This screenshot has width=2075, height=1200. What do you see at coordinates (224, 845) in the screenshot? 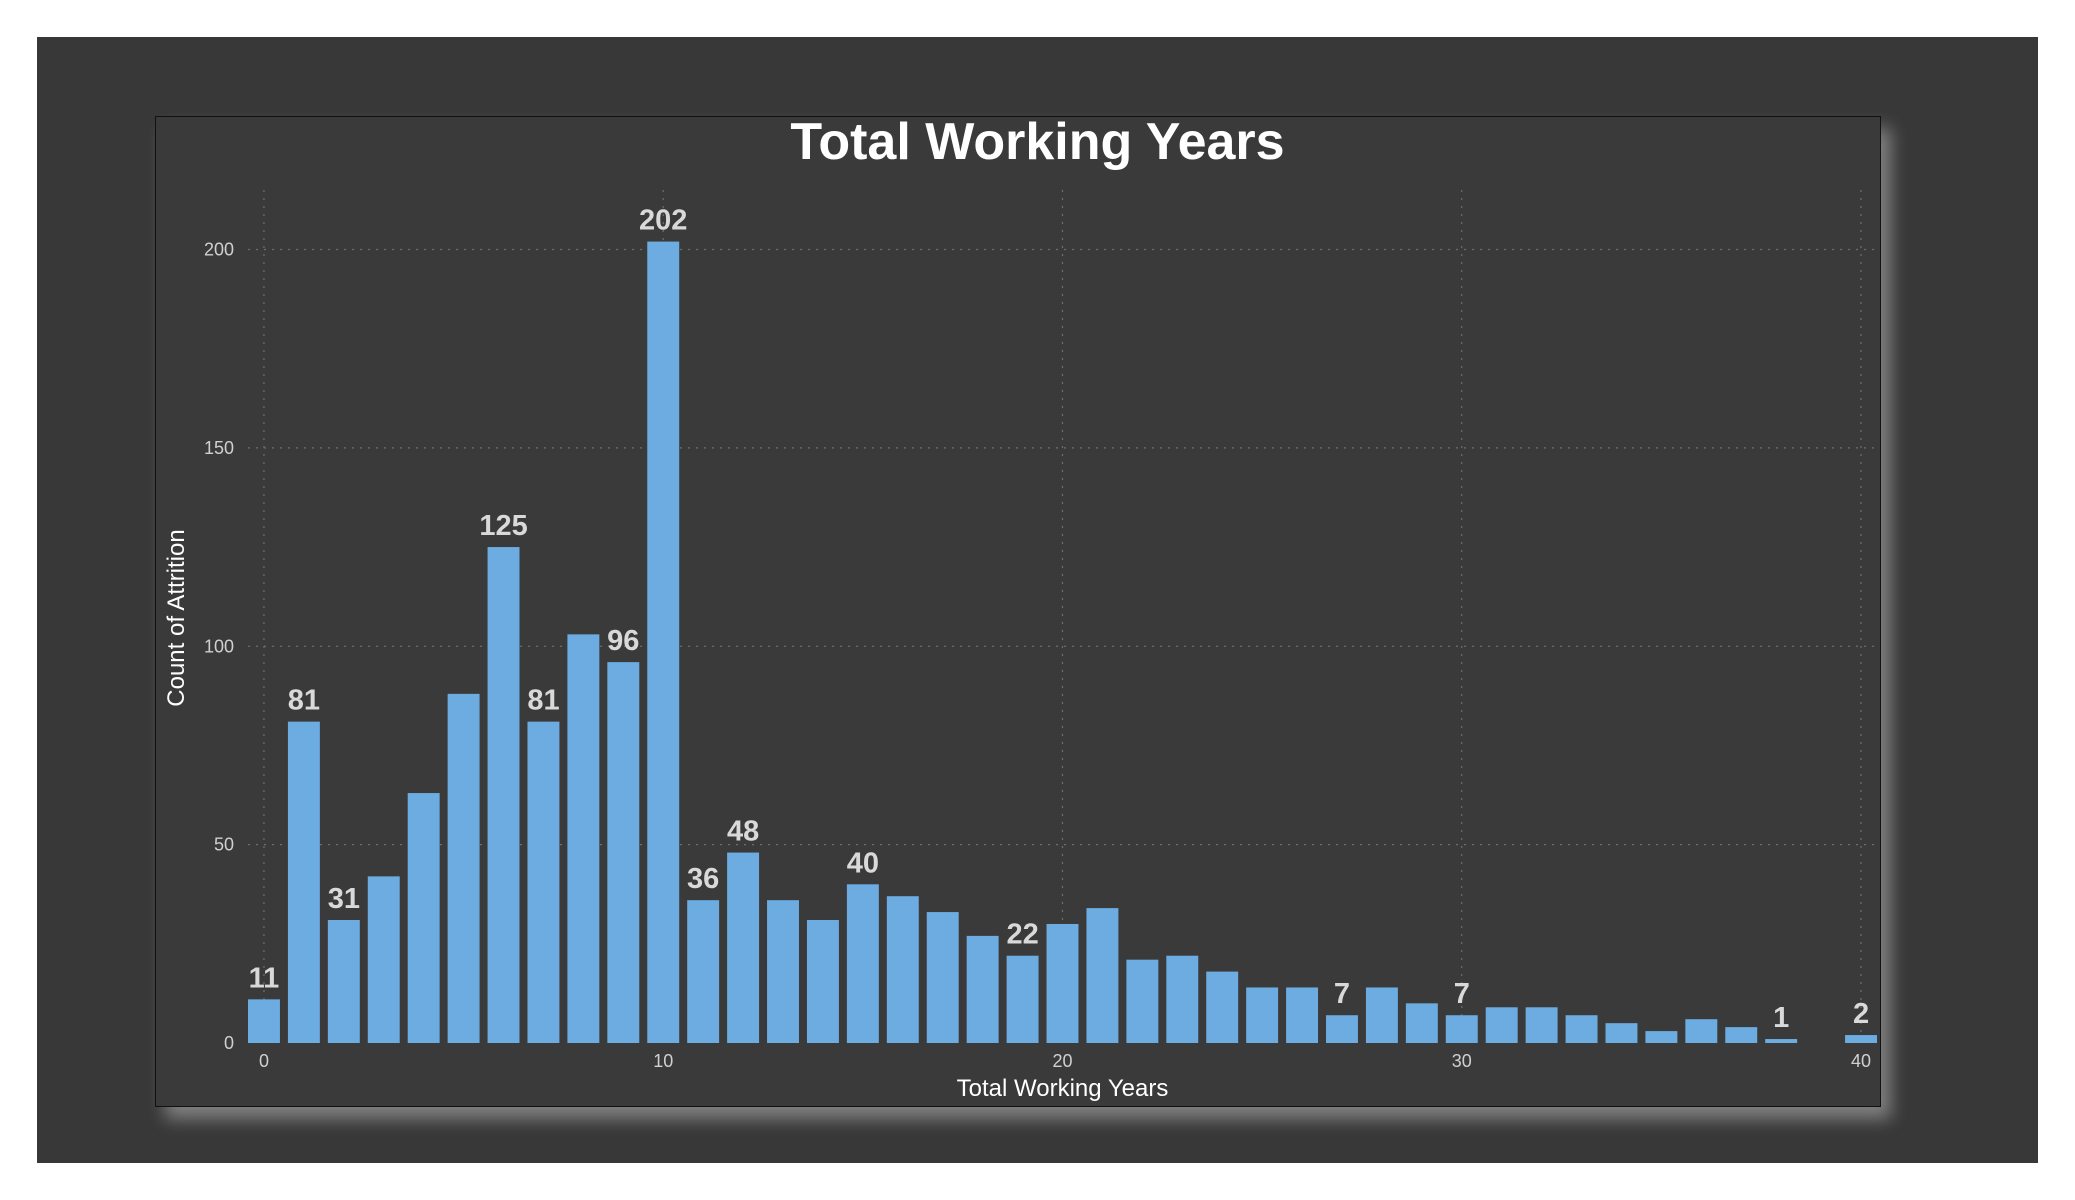
I see `y-tick-label: 50` at bounding box center [224, 845].